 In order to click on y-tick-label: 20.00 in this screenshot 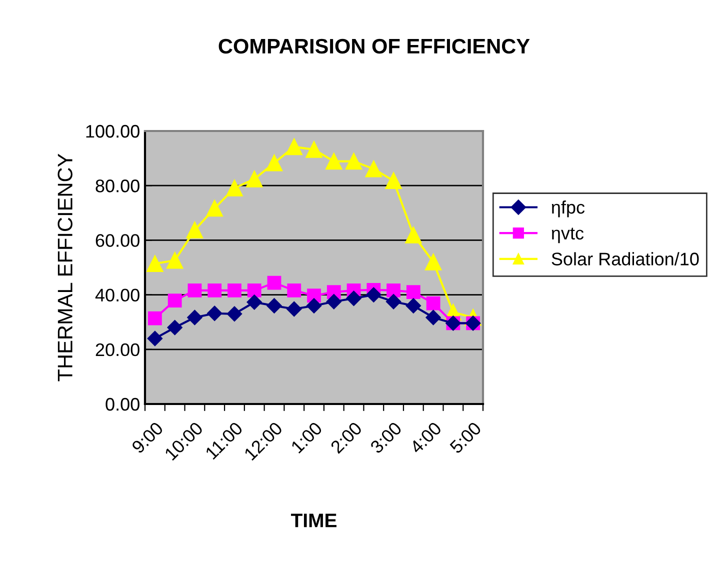, I will do `click(118, 349)`.